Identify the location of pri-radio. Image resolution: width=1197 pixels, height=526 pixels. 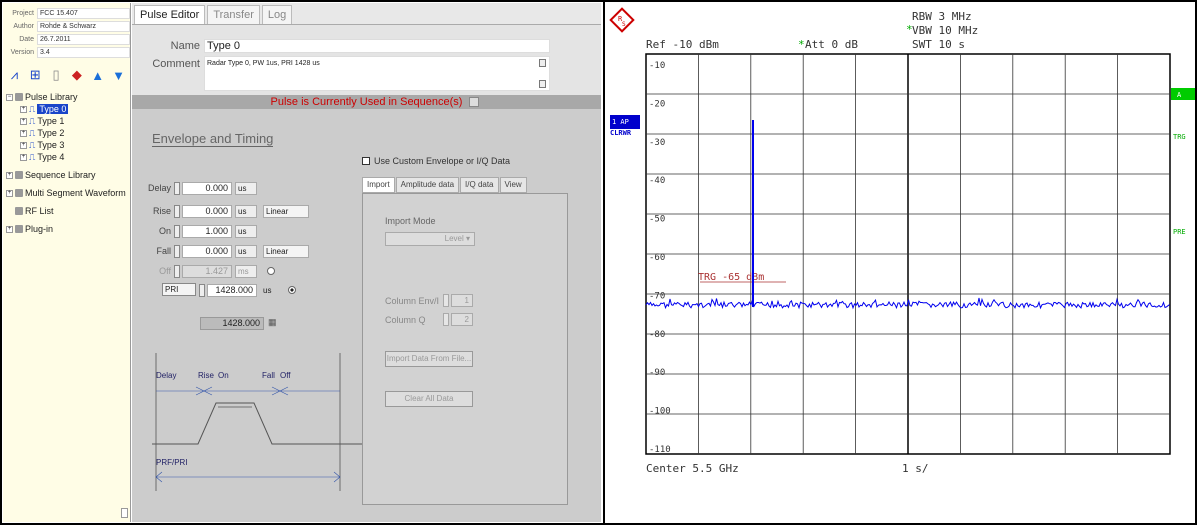
(292, 290).